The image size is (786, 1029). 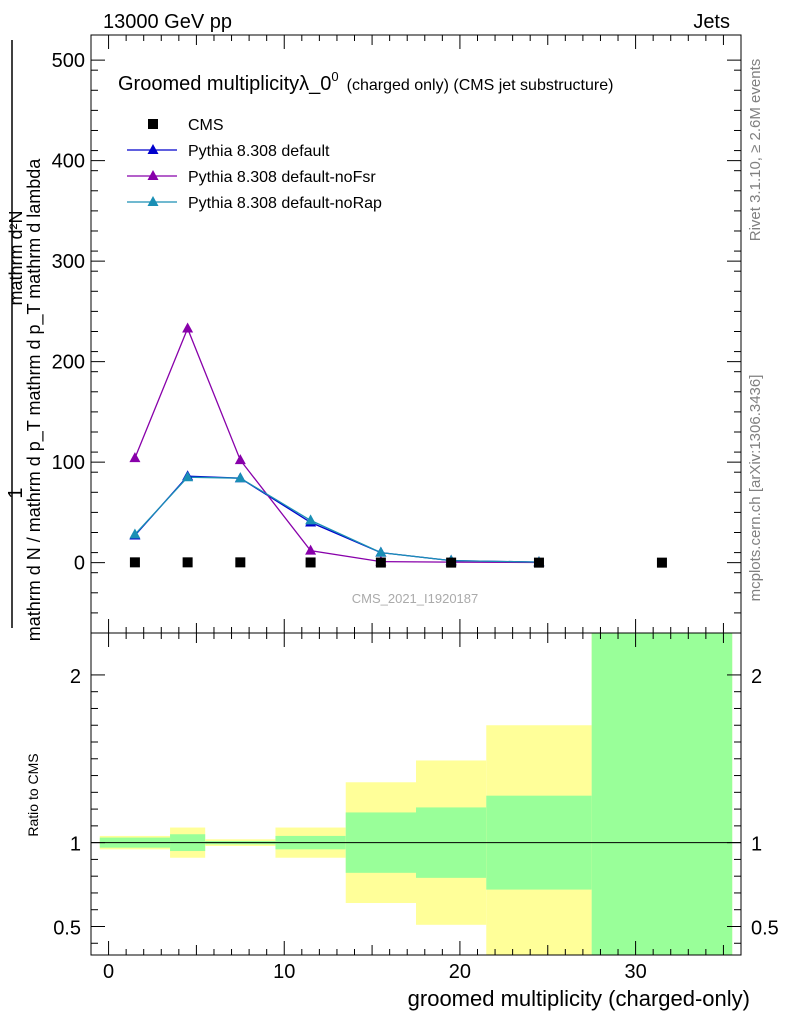 I want to click on process-label: Jets, so click(x=711, y=22).